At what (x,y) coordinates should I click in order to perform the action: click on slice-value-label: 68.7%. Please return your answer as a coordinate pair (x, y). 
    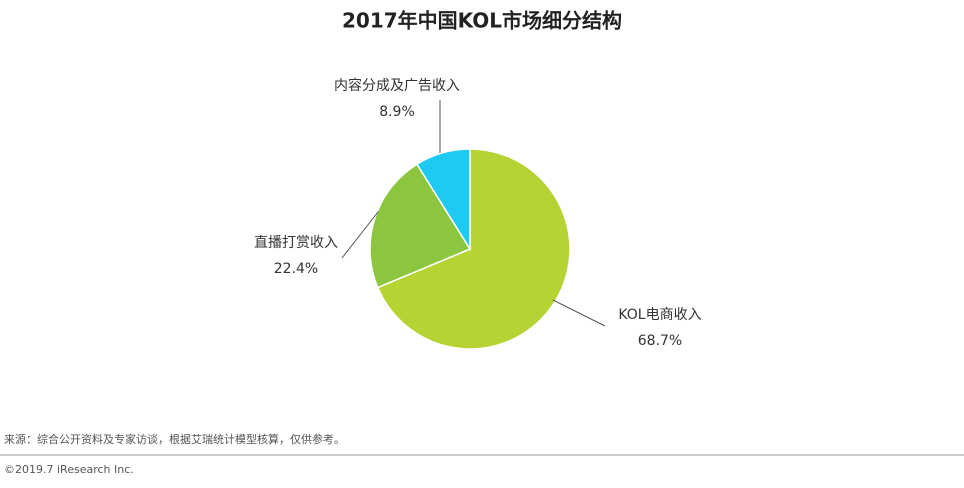
    Looking at the image, I should click on (660, 341).